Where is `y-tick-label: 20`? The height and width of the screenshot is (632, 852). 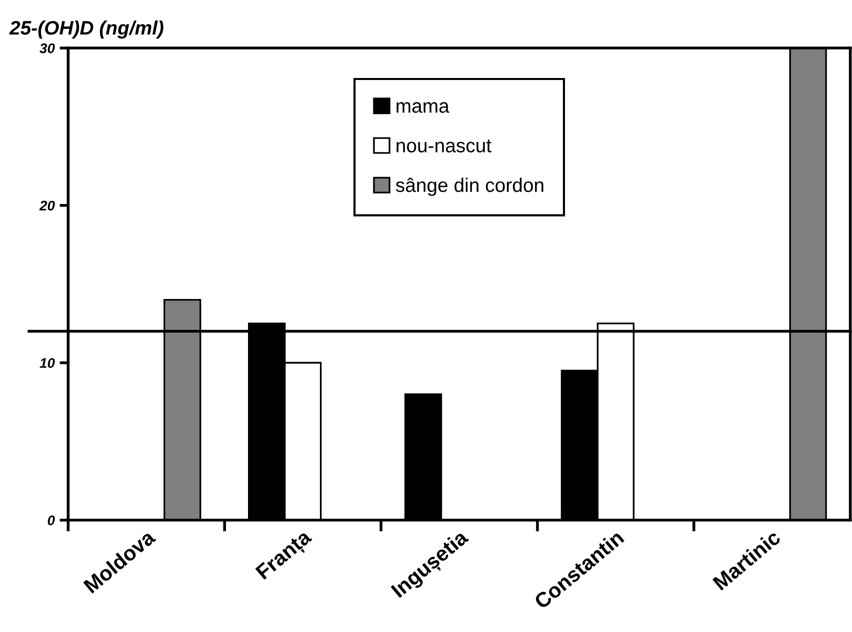 y-tick-label: 20 is located at coordinates (47, 205).